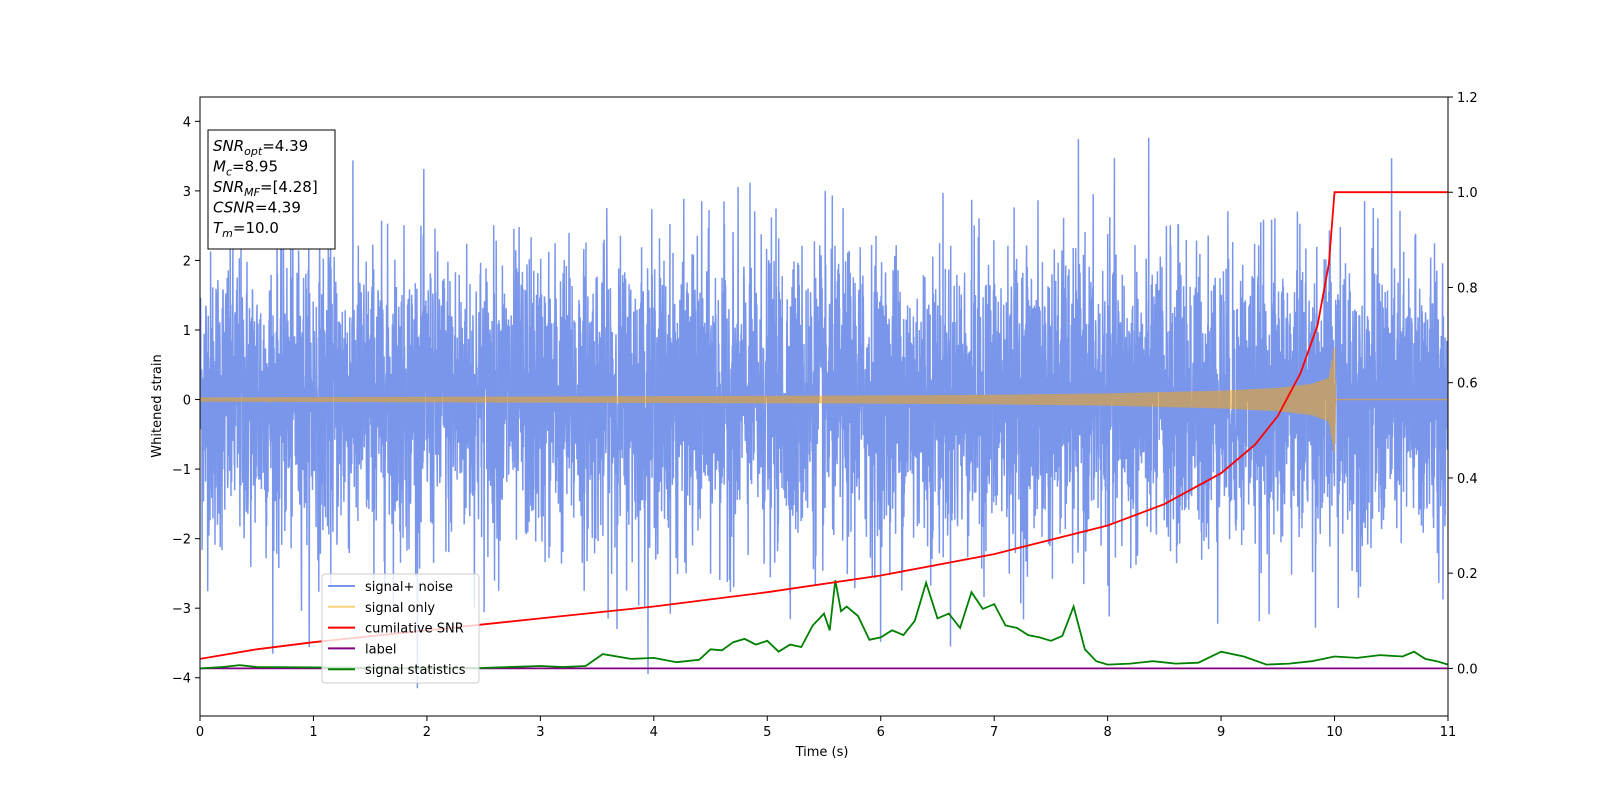  Describe the element at coordinates (1334, 732) in the screenshot. I see `x-tick-label: 10` at that location.